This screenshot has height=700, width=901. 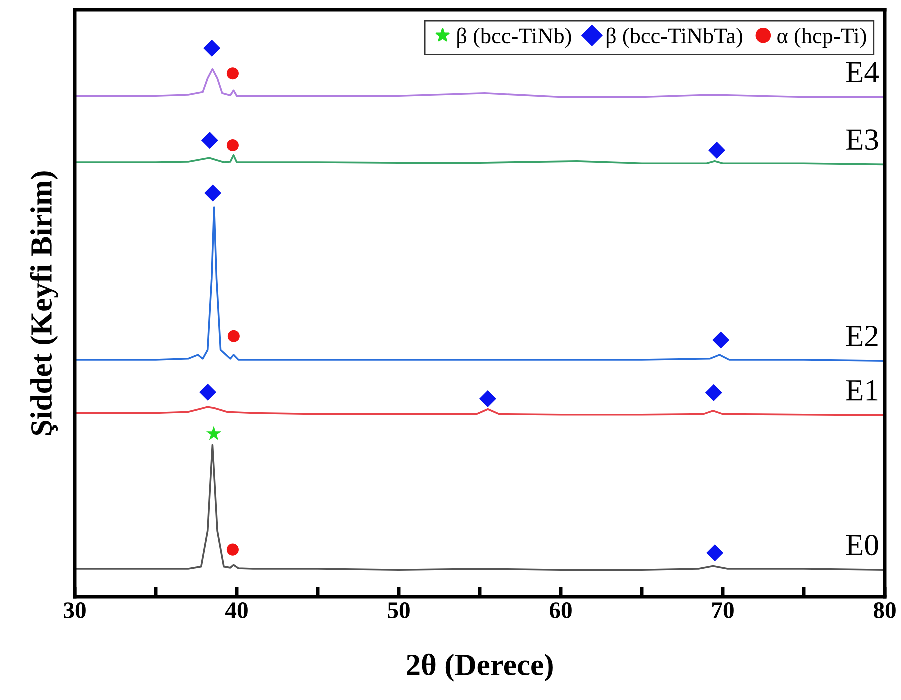 What do you see at coordinates (885, 610) in the screenshot?
I see `x-tick-label: 80` at bounding box center [885, 610].